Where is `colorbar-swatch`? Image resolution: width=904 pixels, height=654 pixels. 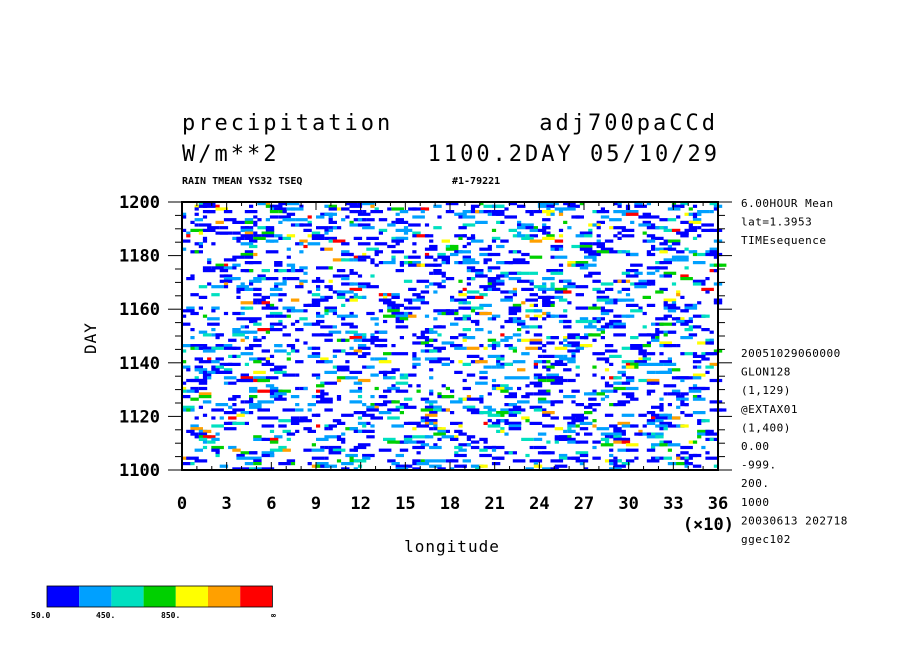 colorbar-swatch is located at coordinates (63, 596).